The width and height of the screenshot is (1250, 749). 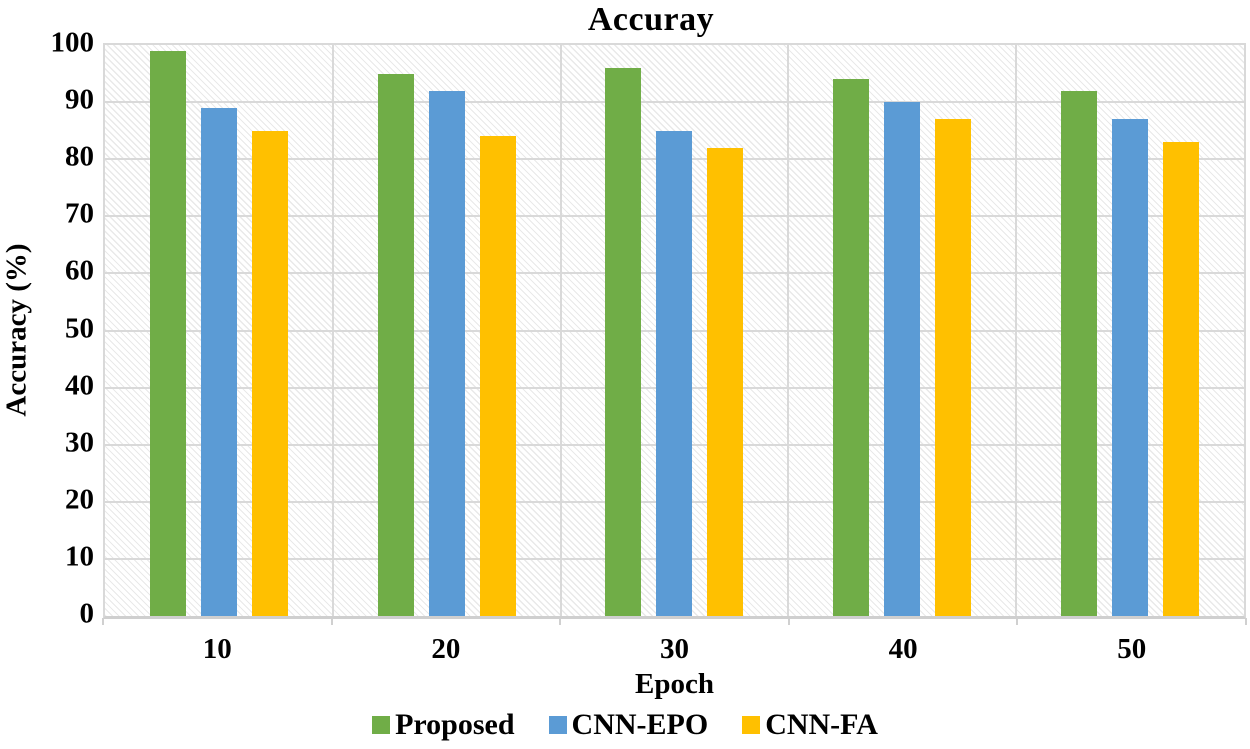 I want to click on x-axis-title: Epoch, so click(x=674, y=684).